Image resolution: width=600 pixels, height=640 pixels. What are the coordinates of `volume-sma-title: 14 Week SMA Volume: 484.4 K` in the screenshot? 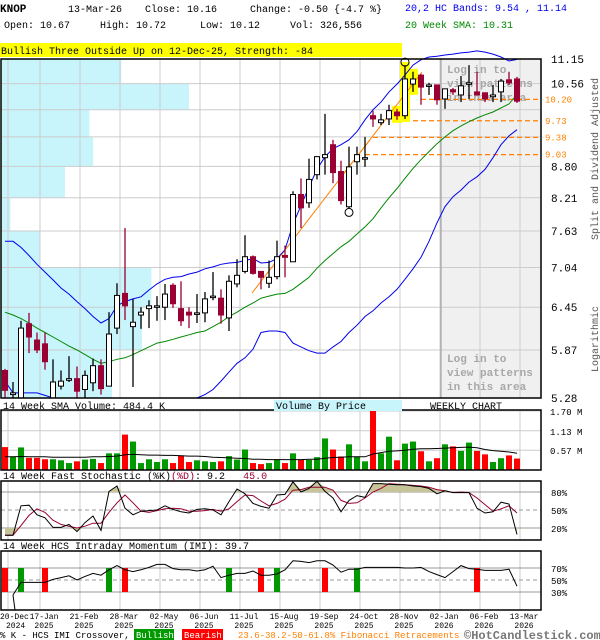 It's located at (84, 407).